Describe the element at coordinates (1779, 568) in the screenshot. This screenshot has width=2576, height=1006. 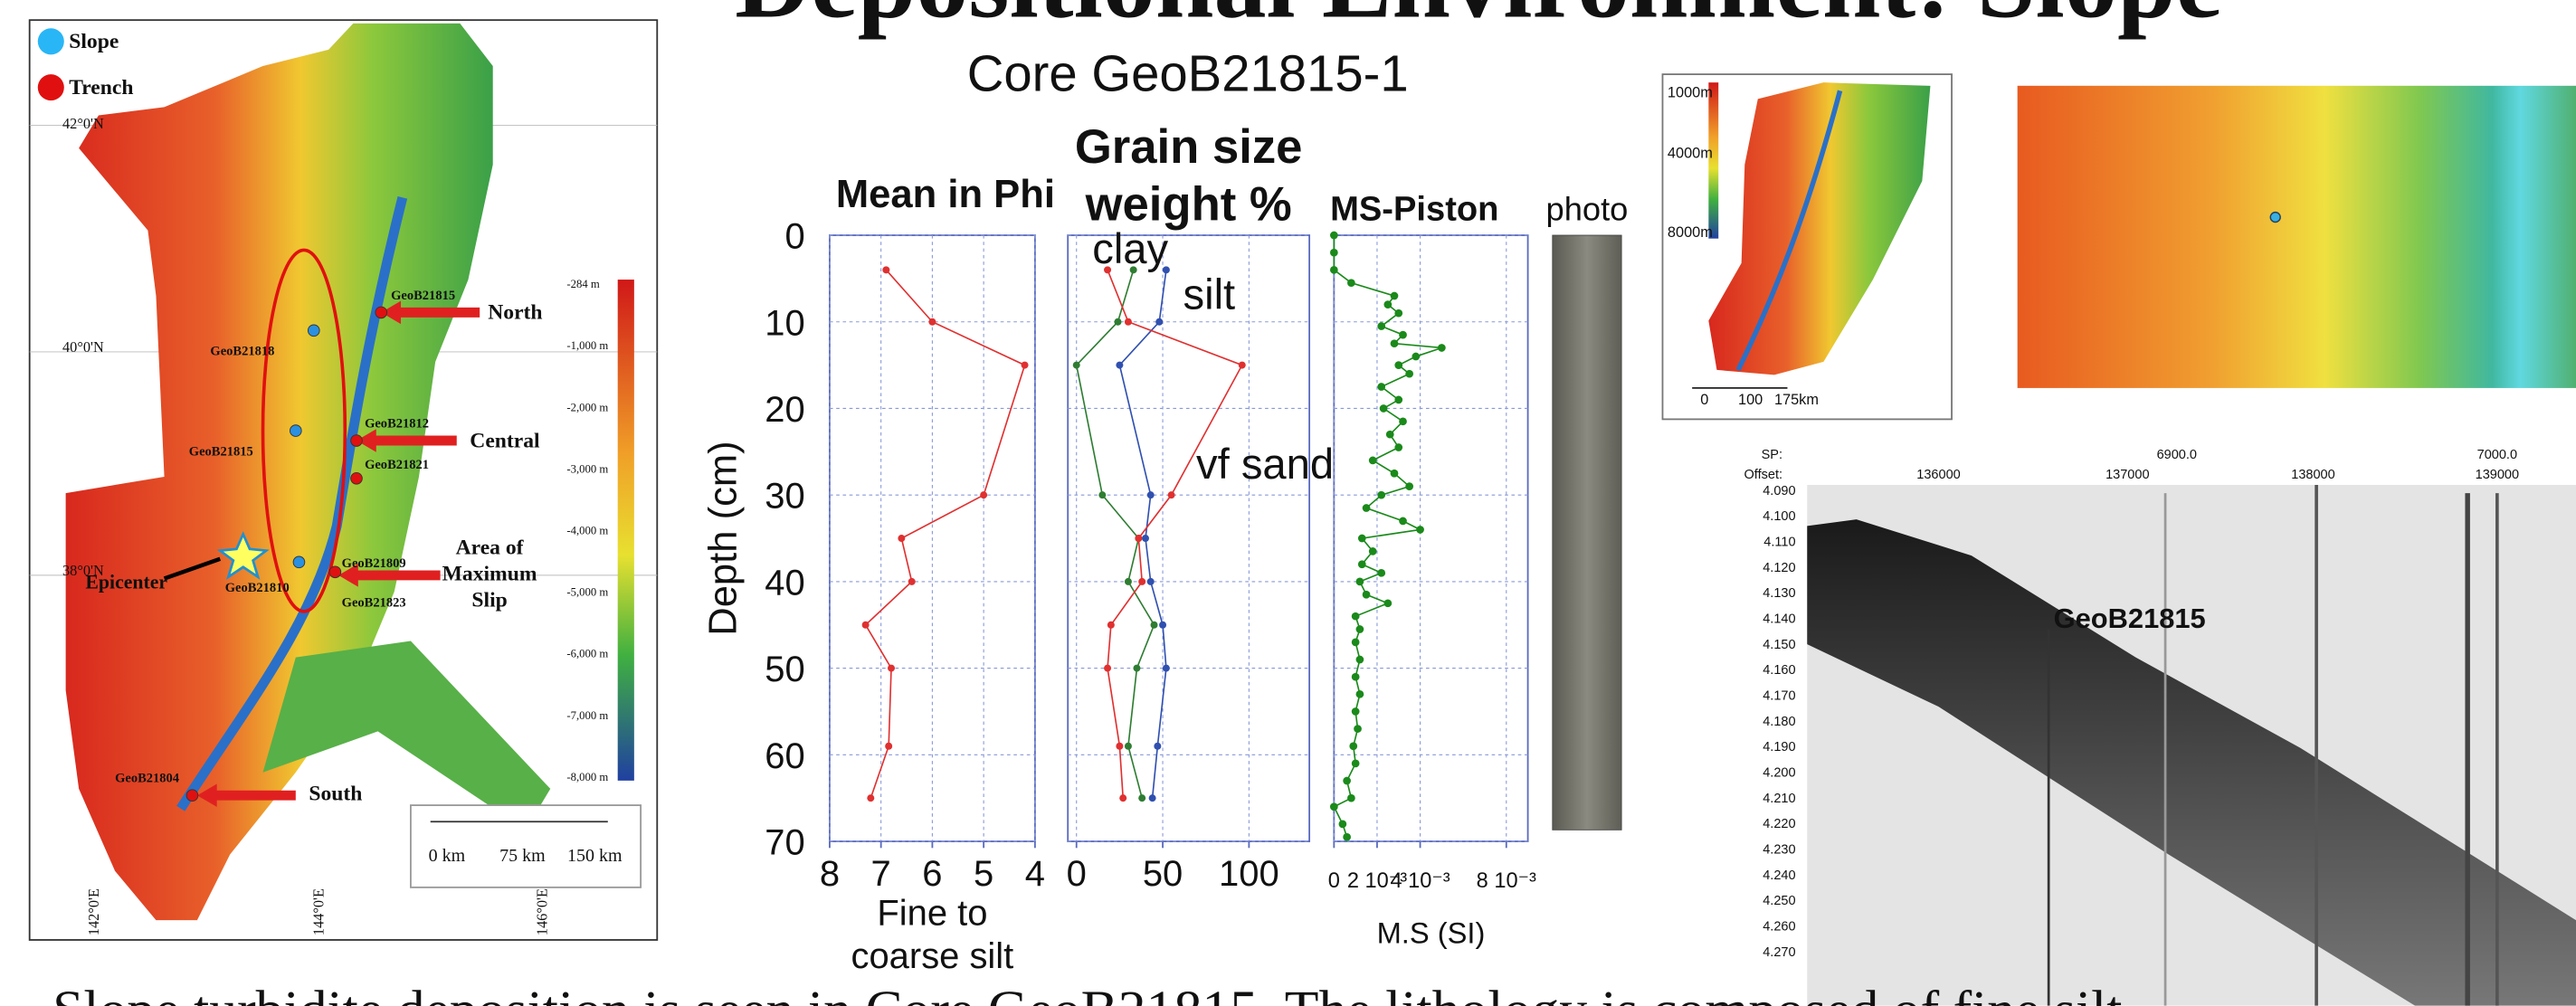
I see `twt-label: 4.120` at that location.